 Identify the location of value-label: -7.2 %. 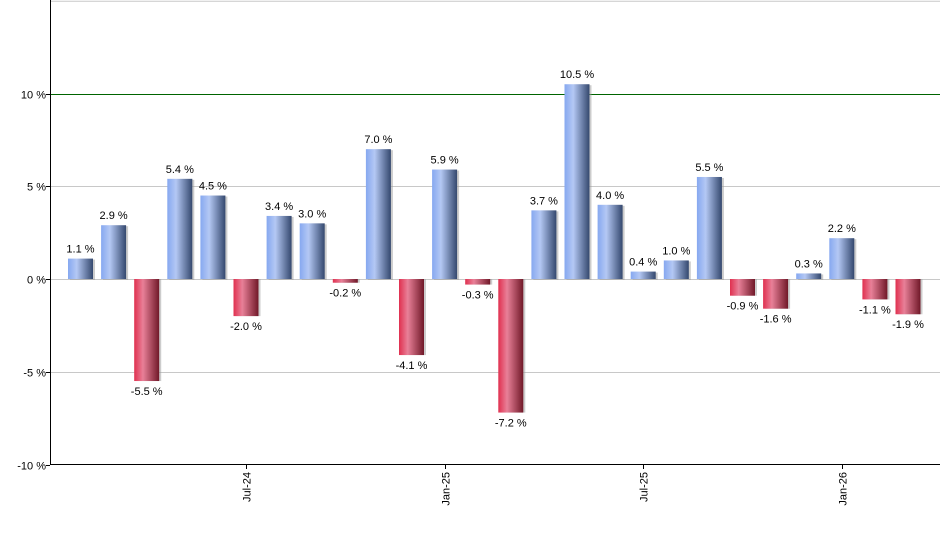
(511, 424).